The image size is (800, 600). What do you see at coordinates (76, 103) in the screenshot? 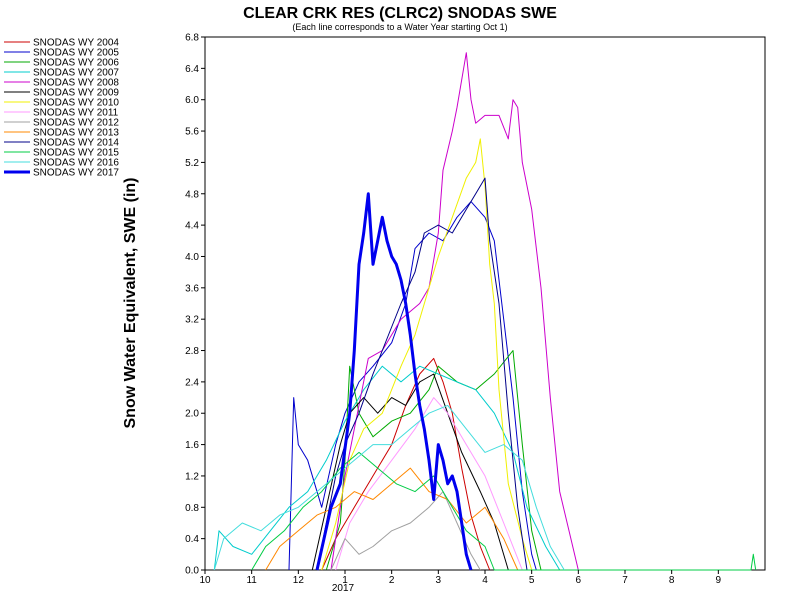
I see `legend-label: SNODAS WY 2010` at bounding box center [76, 103].